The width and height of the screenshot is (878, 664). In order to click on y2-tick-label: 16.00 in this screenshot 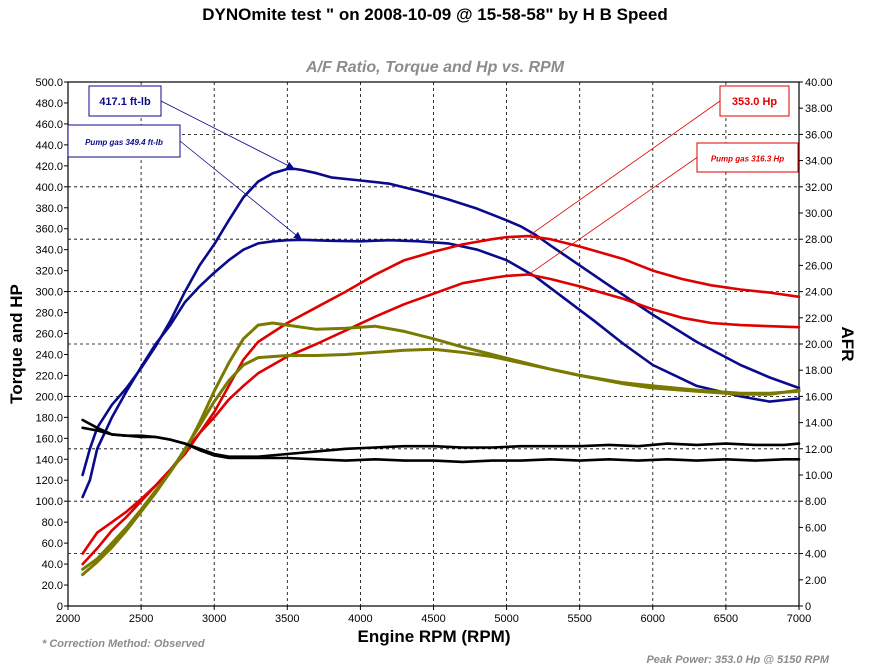, I will do `click(819, 397)`.